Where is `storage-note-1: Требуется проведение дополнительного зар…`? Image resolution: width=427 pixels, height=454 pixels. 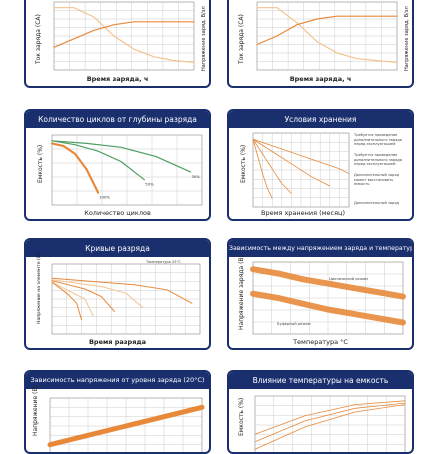
storage-note-1: Требуется проведение дополнительного зар… is located at coordinates (378, 140).